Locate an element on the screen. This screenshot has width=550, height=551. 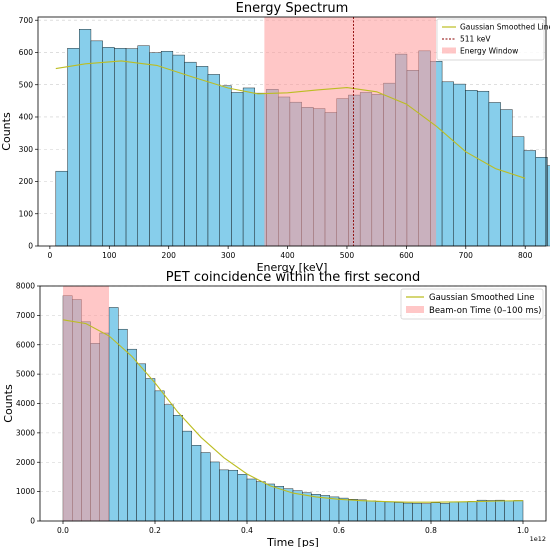
y-tick-label: 200 is located at coordinates (26, 181).